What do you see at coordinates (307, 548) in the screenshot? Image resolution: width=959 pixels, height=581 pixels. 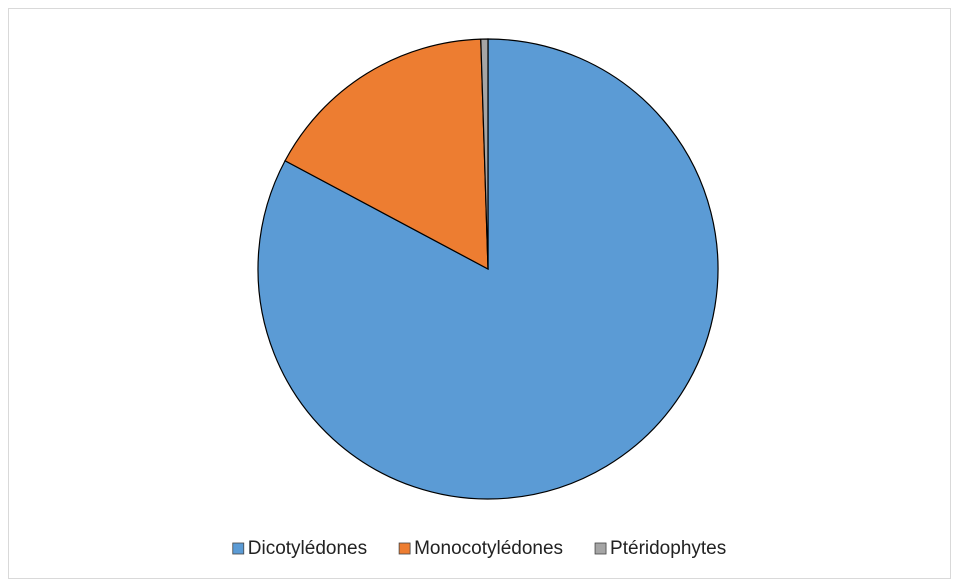 I see `legend-label: Dicotylédones` at bounding box center [307, 548].